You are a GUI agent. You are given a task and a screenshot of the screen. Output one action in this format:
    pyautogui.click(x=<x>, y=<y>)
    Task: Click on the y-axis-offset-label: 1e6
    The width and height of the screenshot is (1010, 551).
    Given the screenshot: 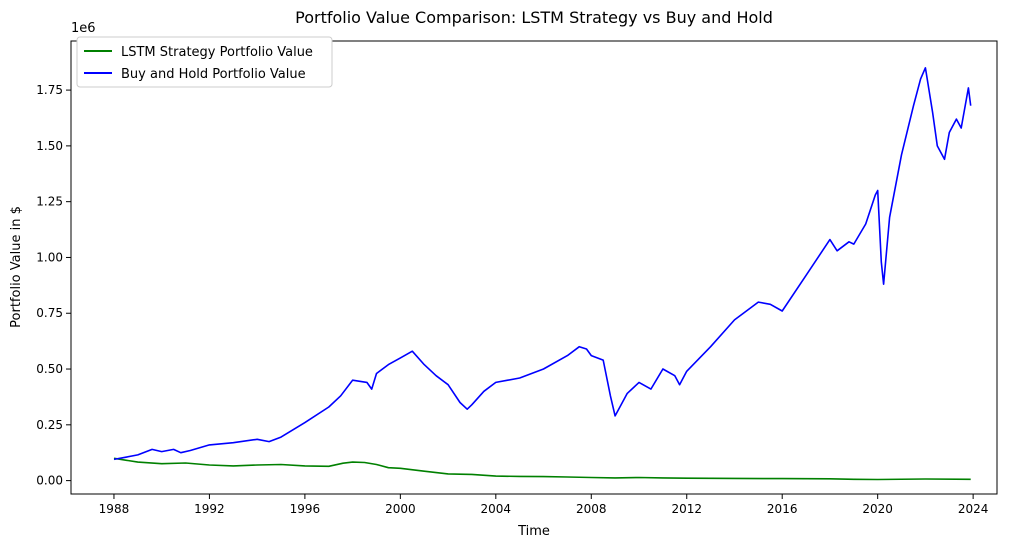 What is the action you would take?
    pyautogui.click(x=83, y=28)
    